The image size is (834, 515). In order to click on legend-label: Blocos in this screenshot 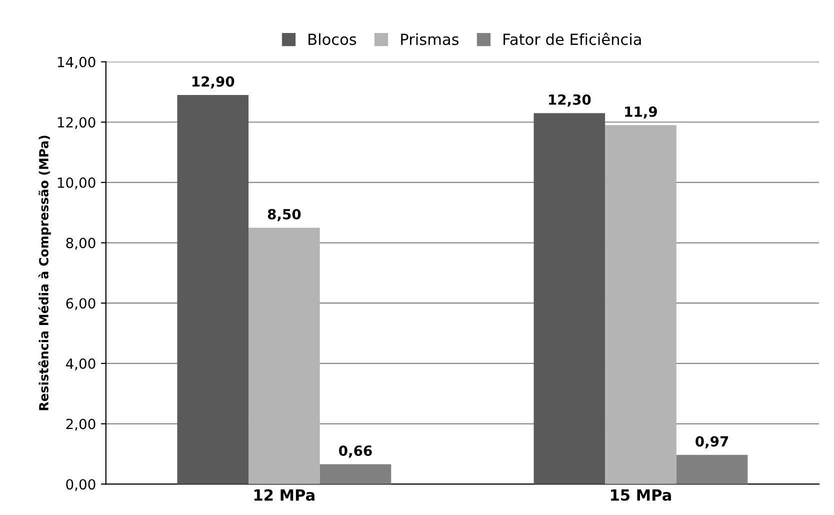, I will do `click(332, 39)`.